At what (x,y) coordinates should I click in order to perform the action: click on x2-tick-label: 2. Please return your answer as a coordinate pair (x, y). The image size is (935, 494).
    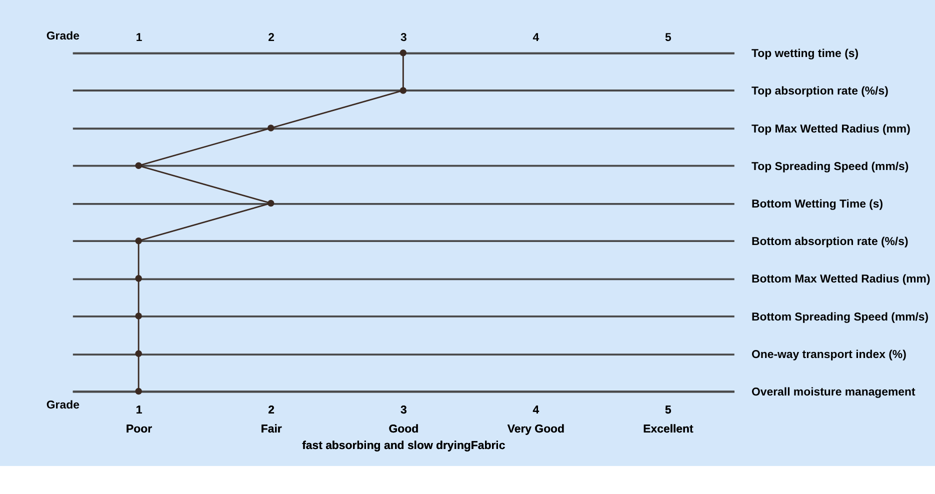
    Looking at the image, I should click on (271, 38).